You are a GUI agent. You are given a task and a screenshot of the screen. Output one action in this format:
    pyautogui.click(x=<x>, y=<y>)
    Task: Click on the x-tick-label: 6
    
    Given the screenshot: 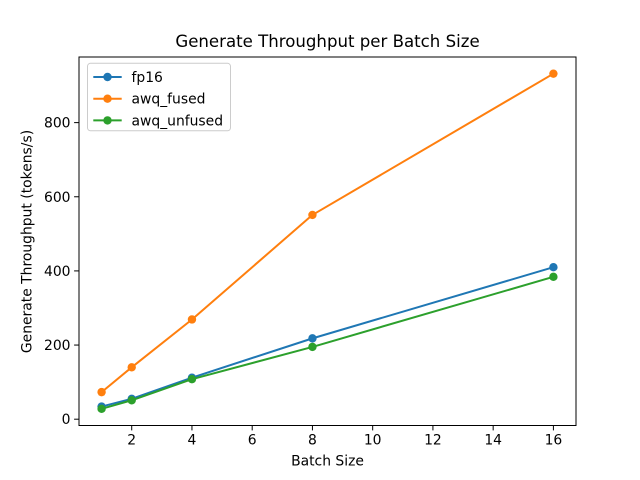 What is the action you would take?
    pyautogui.click(x=252, y=441)
    